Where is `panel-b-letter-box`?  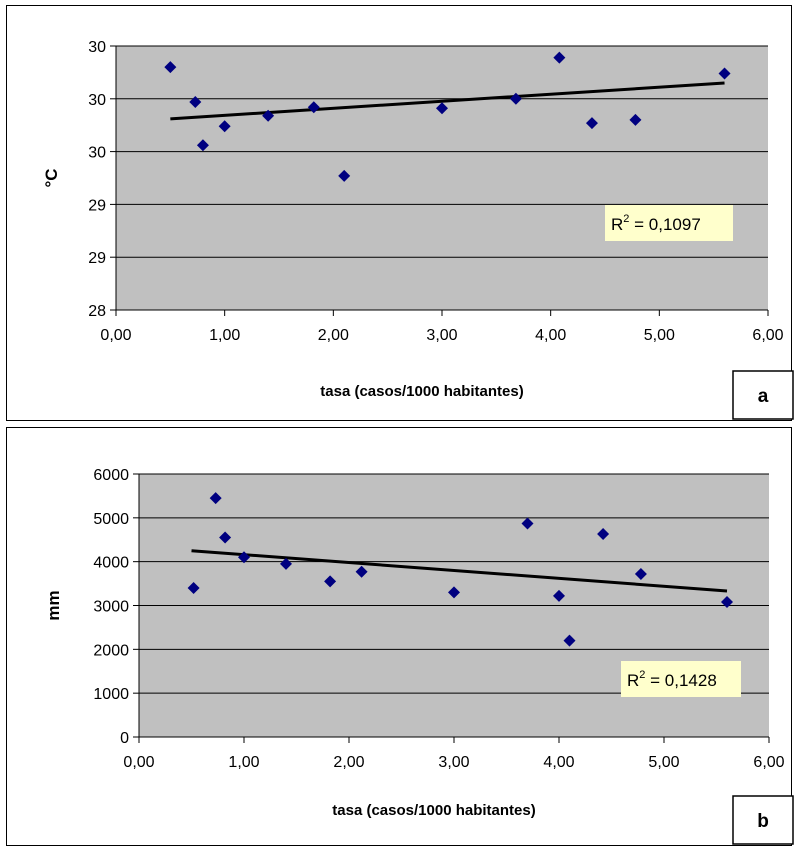 panel-b-letter-box is located at coordinates (763, 820).